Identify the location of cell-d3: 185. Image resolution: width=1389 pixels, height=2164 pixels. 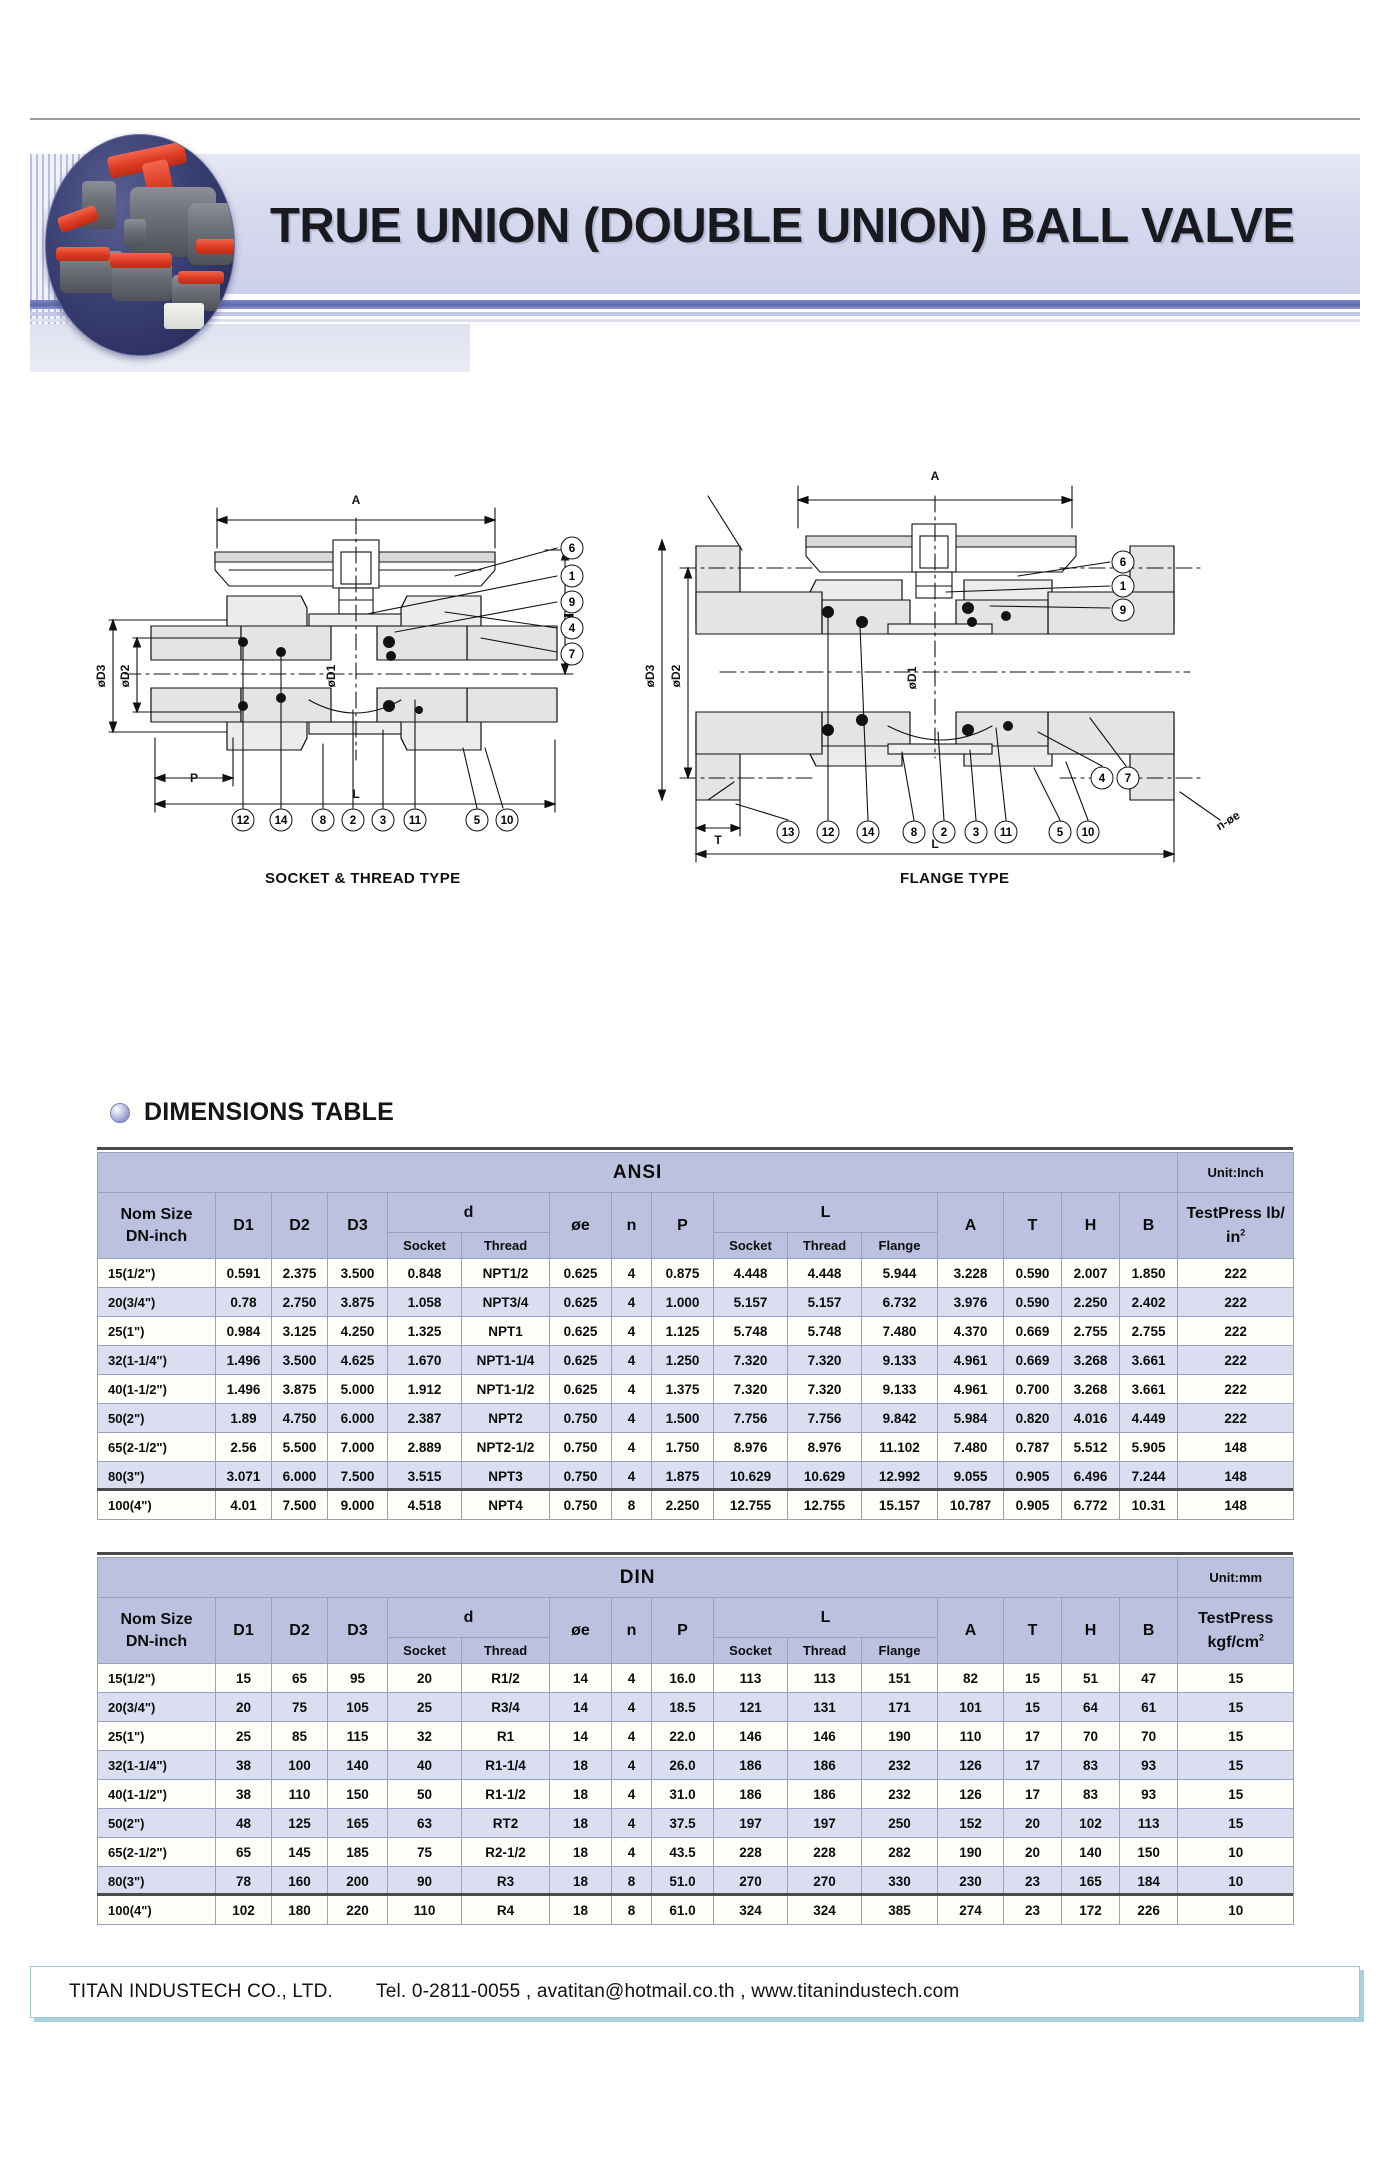
(357, 1852).